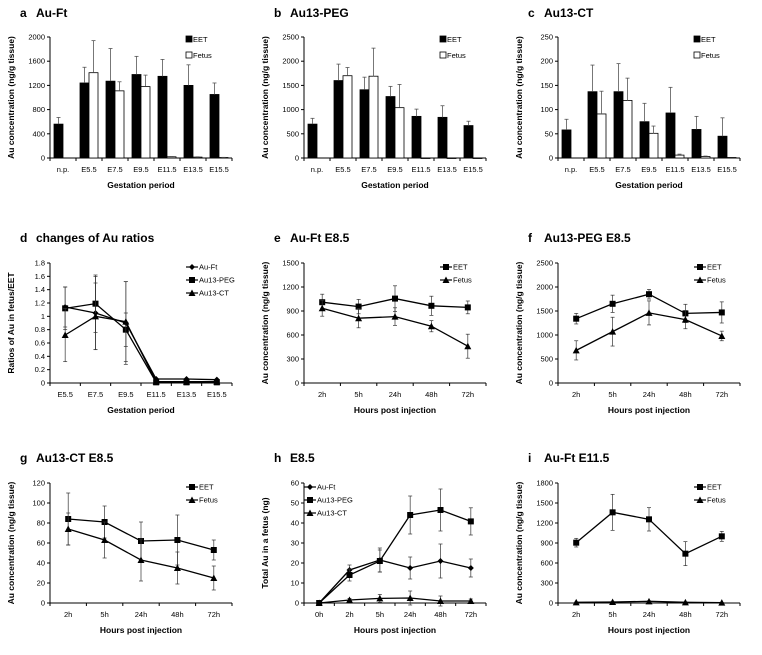  What do you see at coordinates (95, 238) in the screenshot?
I see `chart-title: changes of Au ratios` at bounding box center [95, 238].